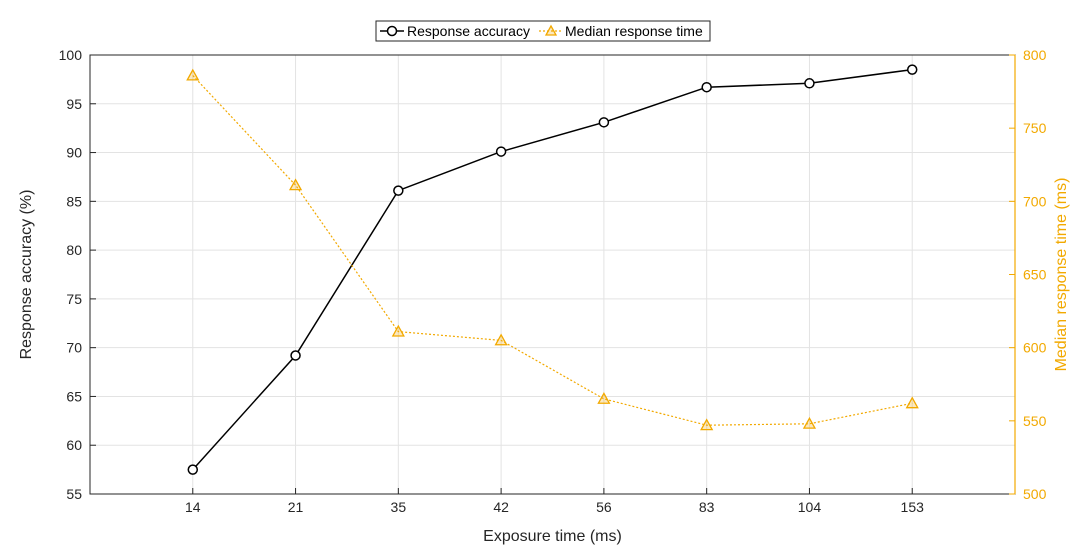  What do you see at coordinates (74, 250) in the screenshot?
I see `y-tick-label: 80` at bounding box center [74, 250].